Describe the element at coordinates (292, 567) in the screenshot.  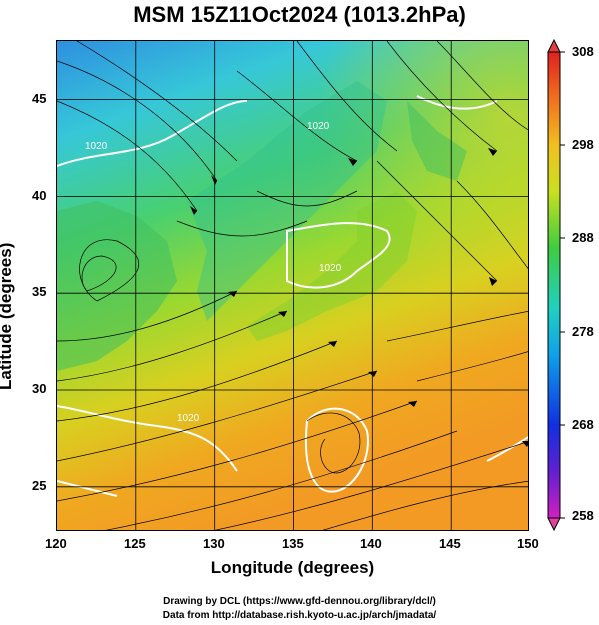
I see `x-axis-title: Longitude (degrees)` at that location.